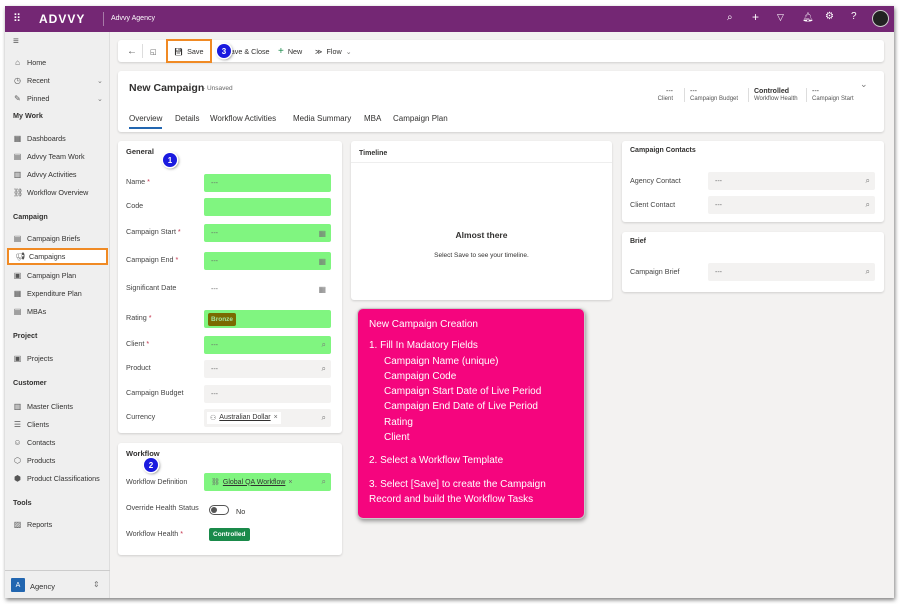 The width and height of the screenshot is (900, 604). What do you see at coordinates (808, 17) in the screenshot?
I see `bell-icon: 🔔︎` at bounding box center [808, 17].